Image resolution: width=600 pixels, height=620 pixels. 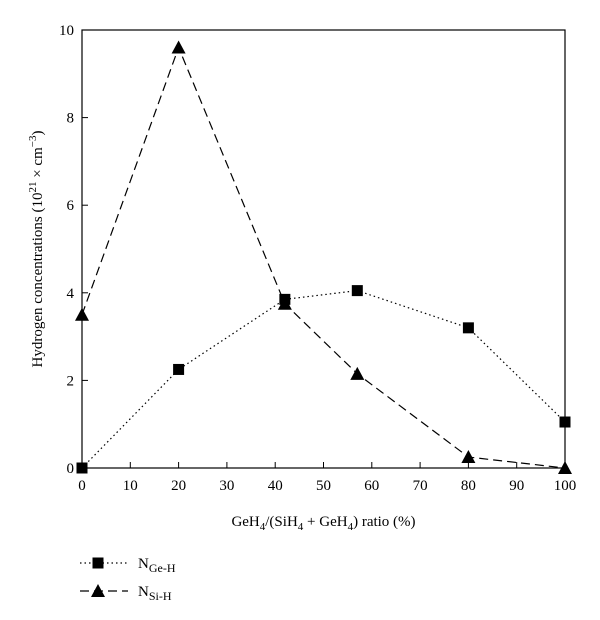 What do you see at coordinates (565, 486) in the screenshot?
I see `x-tick-label: 100` at bounding box center [565, 486].